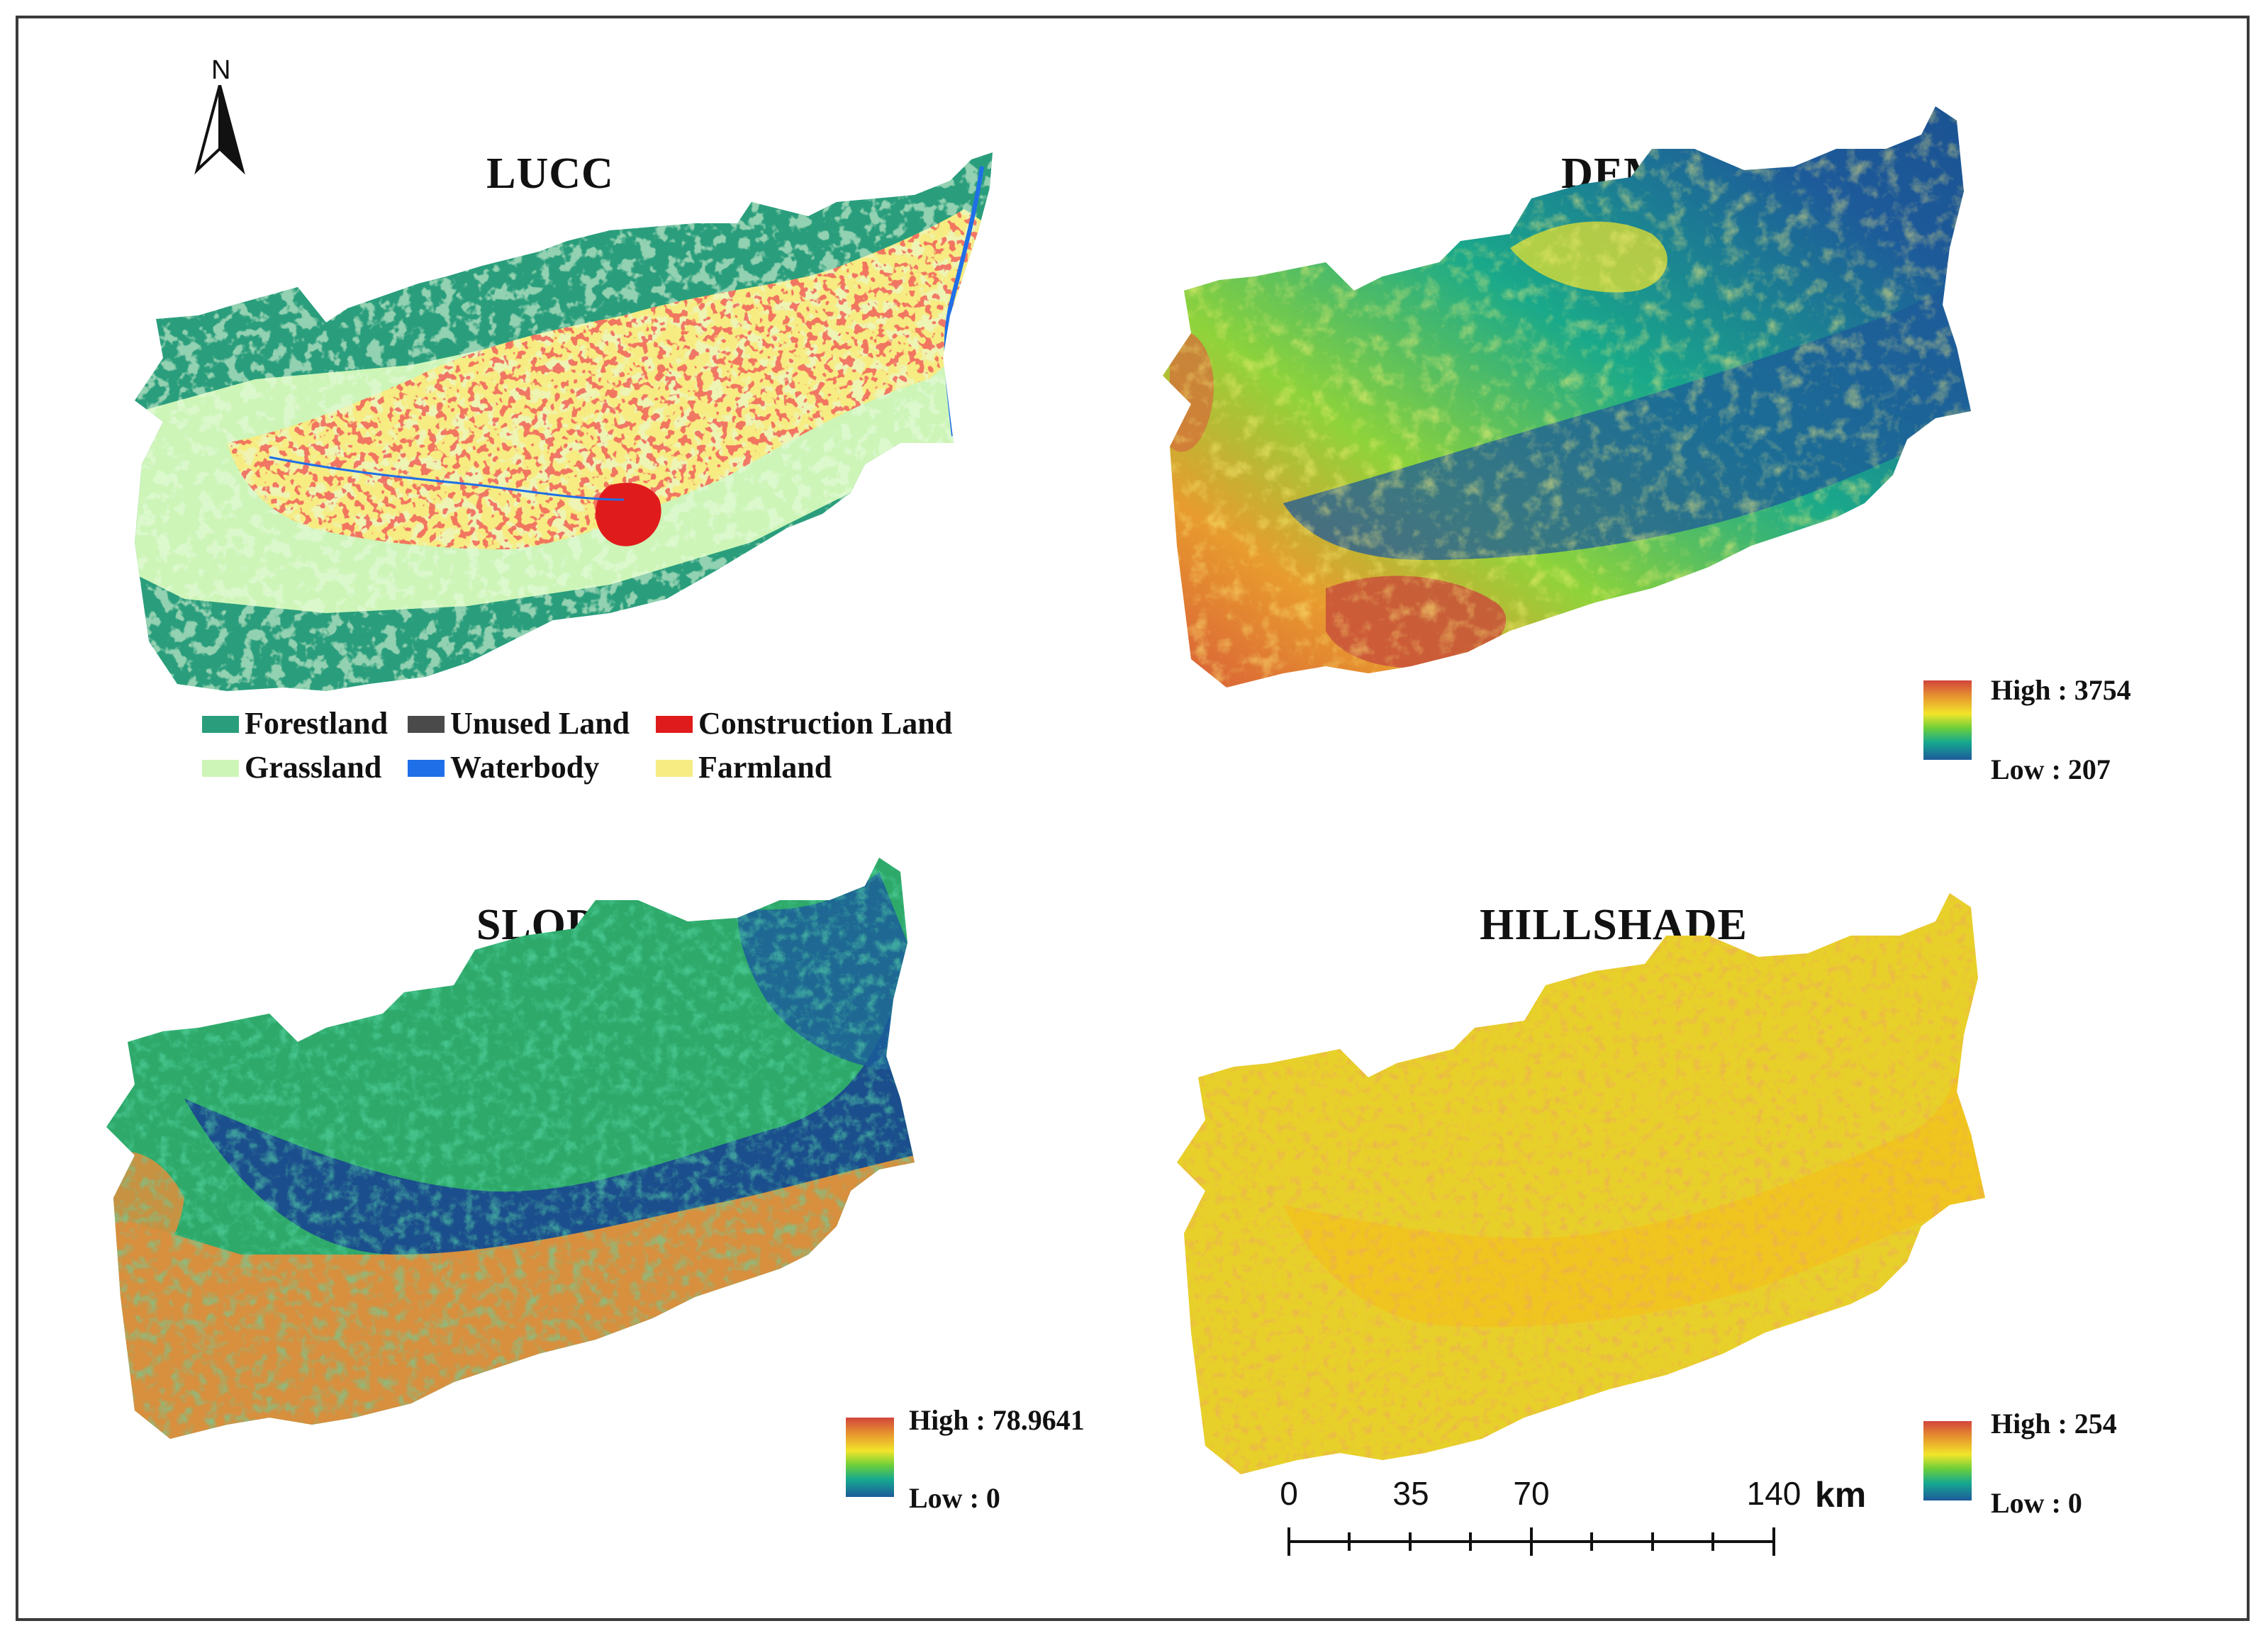  Describe the element at coordinates (674, 768) in the screenshot. I see `legend-swatch-farmland` at that location.